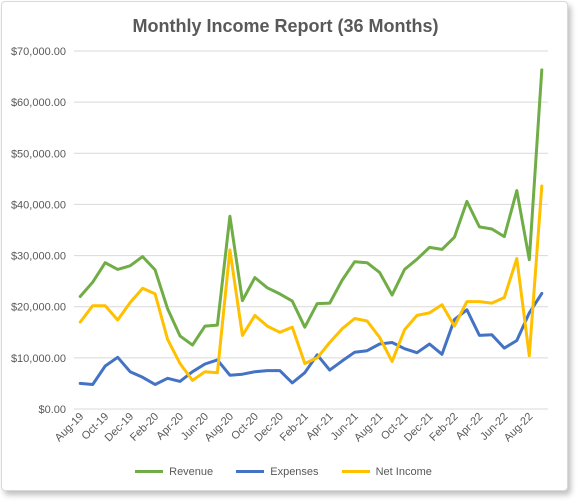  Describe the element at coordinates (355, 471) in the screenshot. I see `legend-swatch-net-income` at that location.